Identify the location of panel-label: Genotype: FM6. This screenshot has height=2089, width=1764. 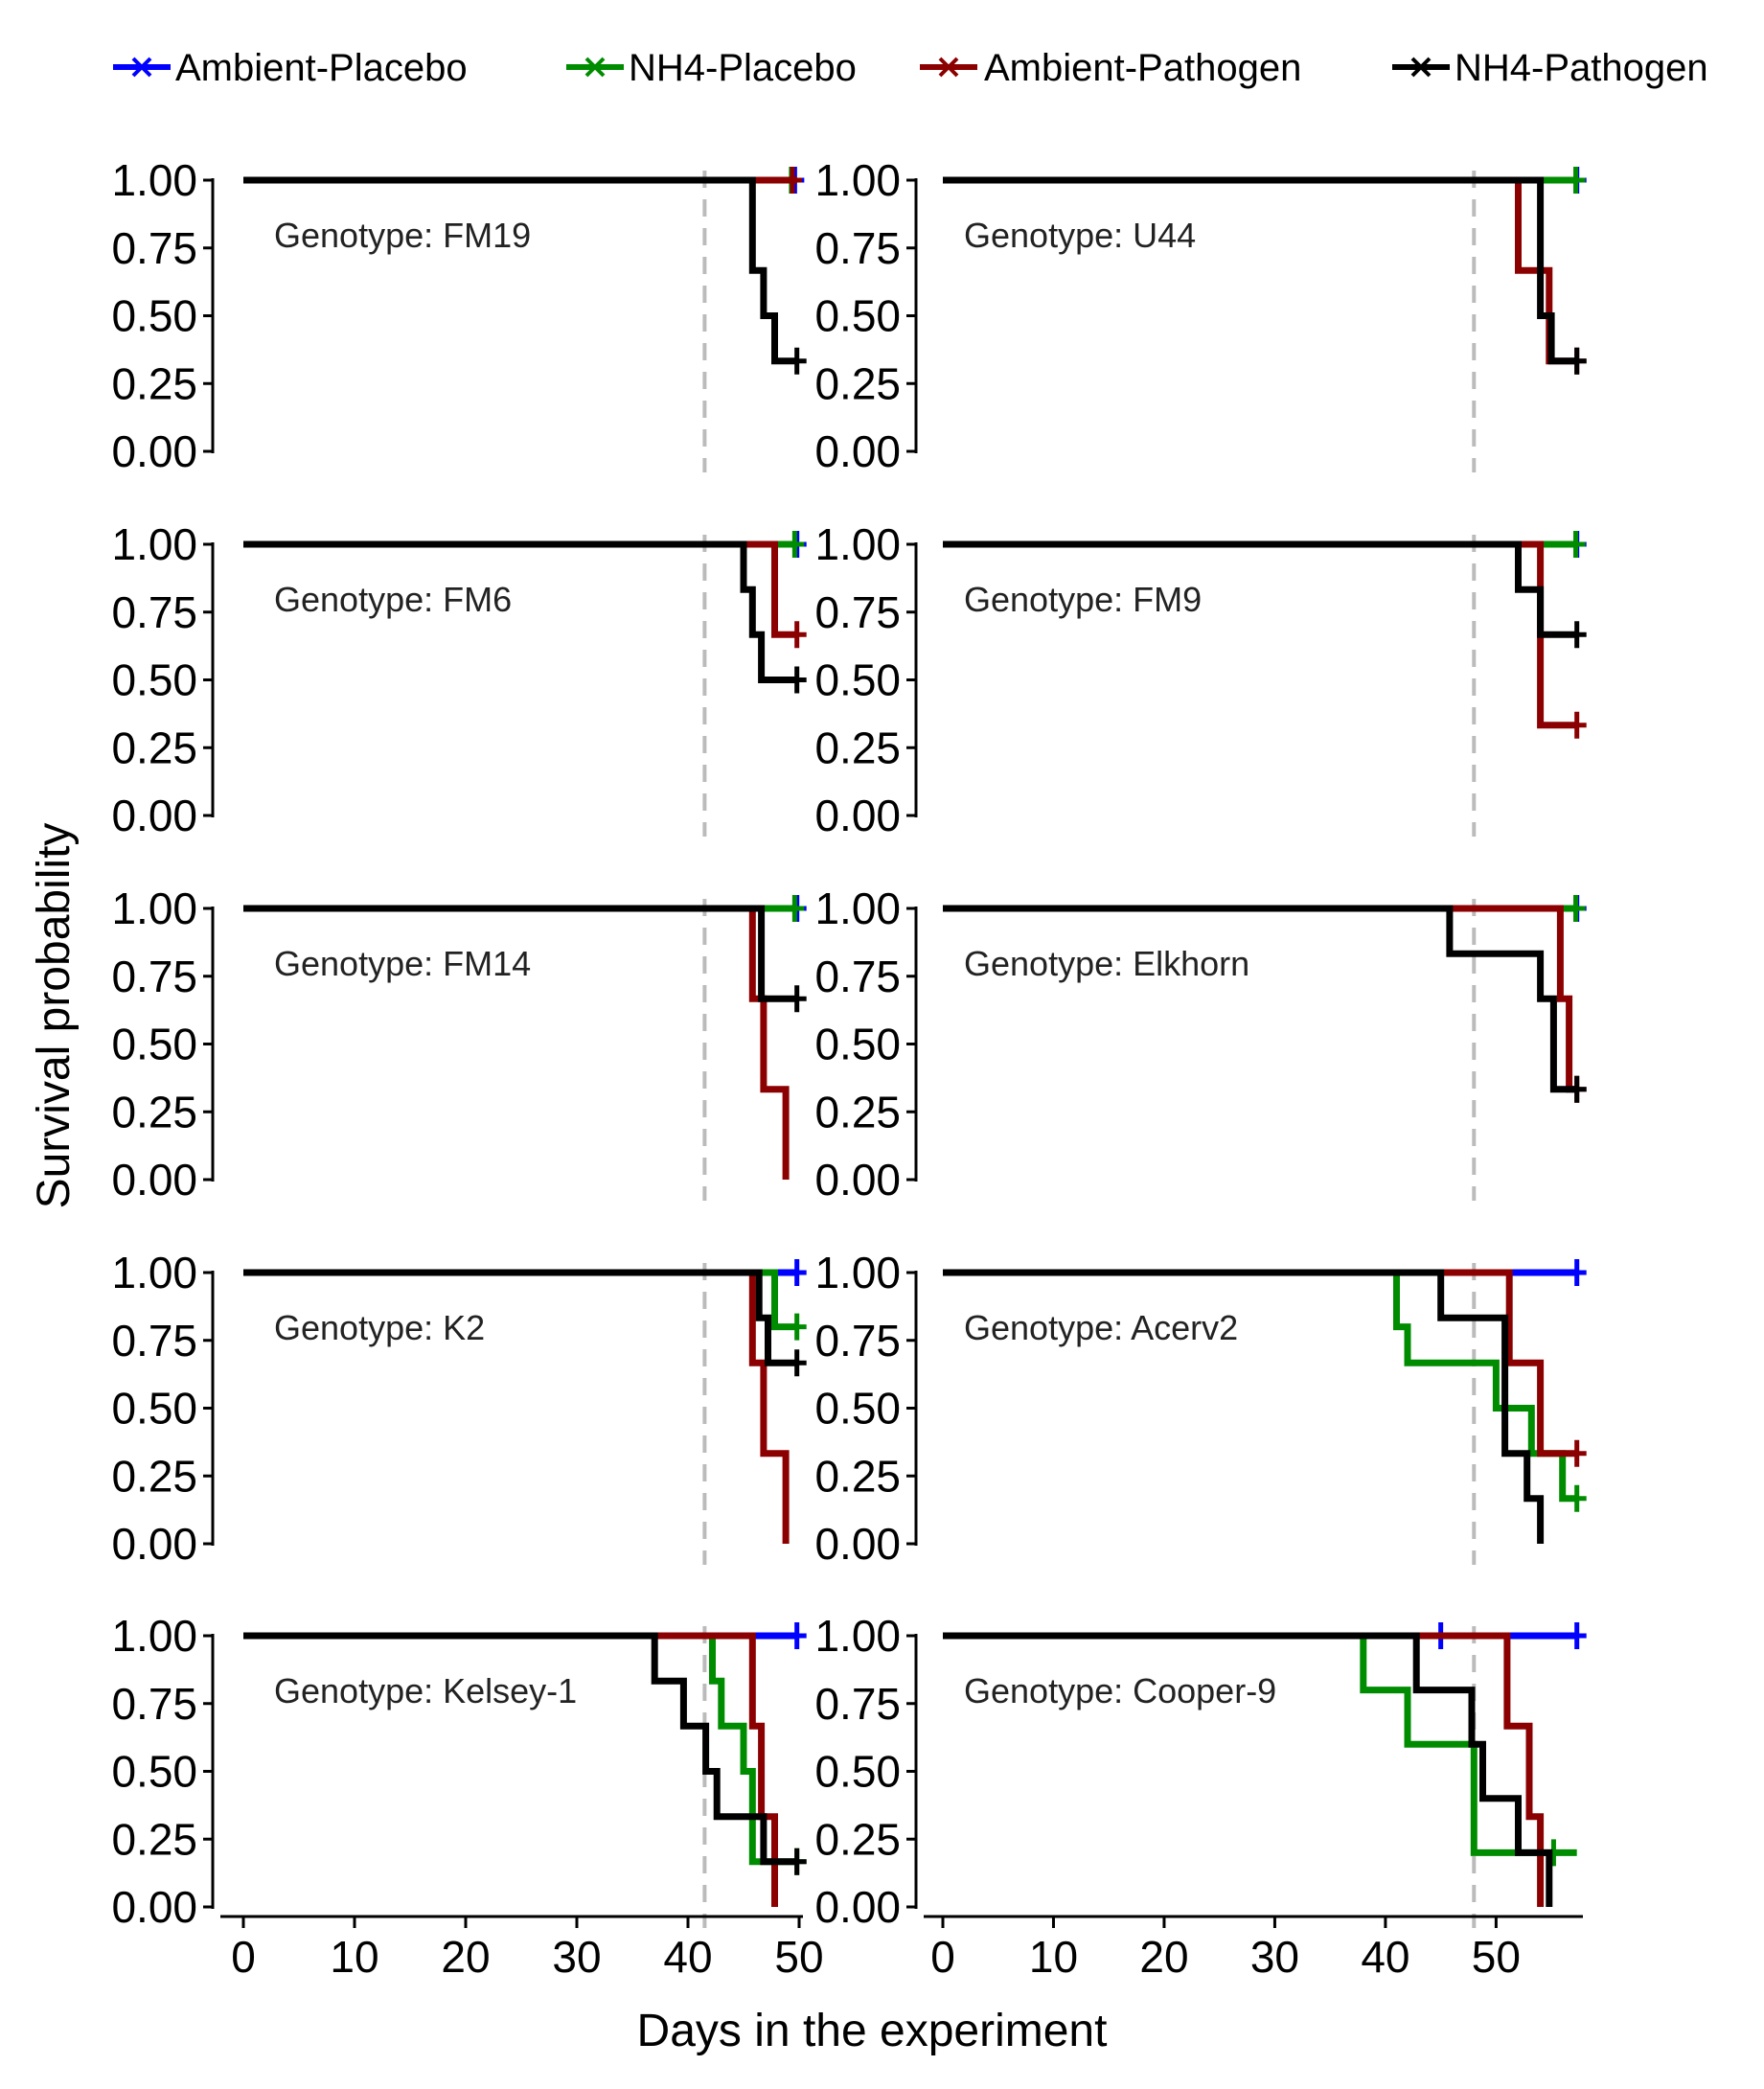
(393, 599).